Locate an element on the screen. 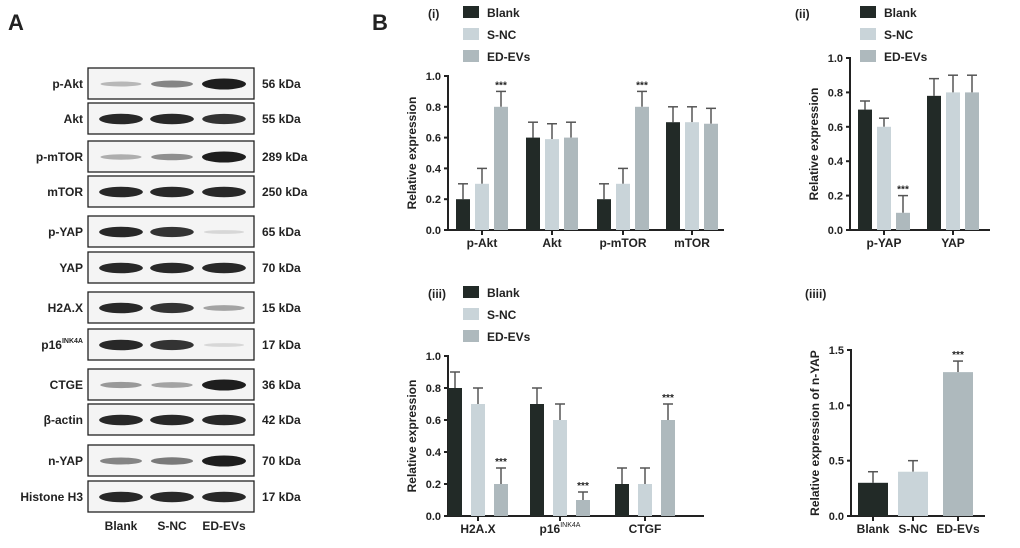 Image resolution: width=1020 pixels, height=548 pixels. x-tick-label: ED-EVs is located at coordinates (958, 529).